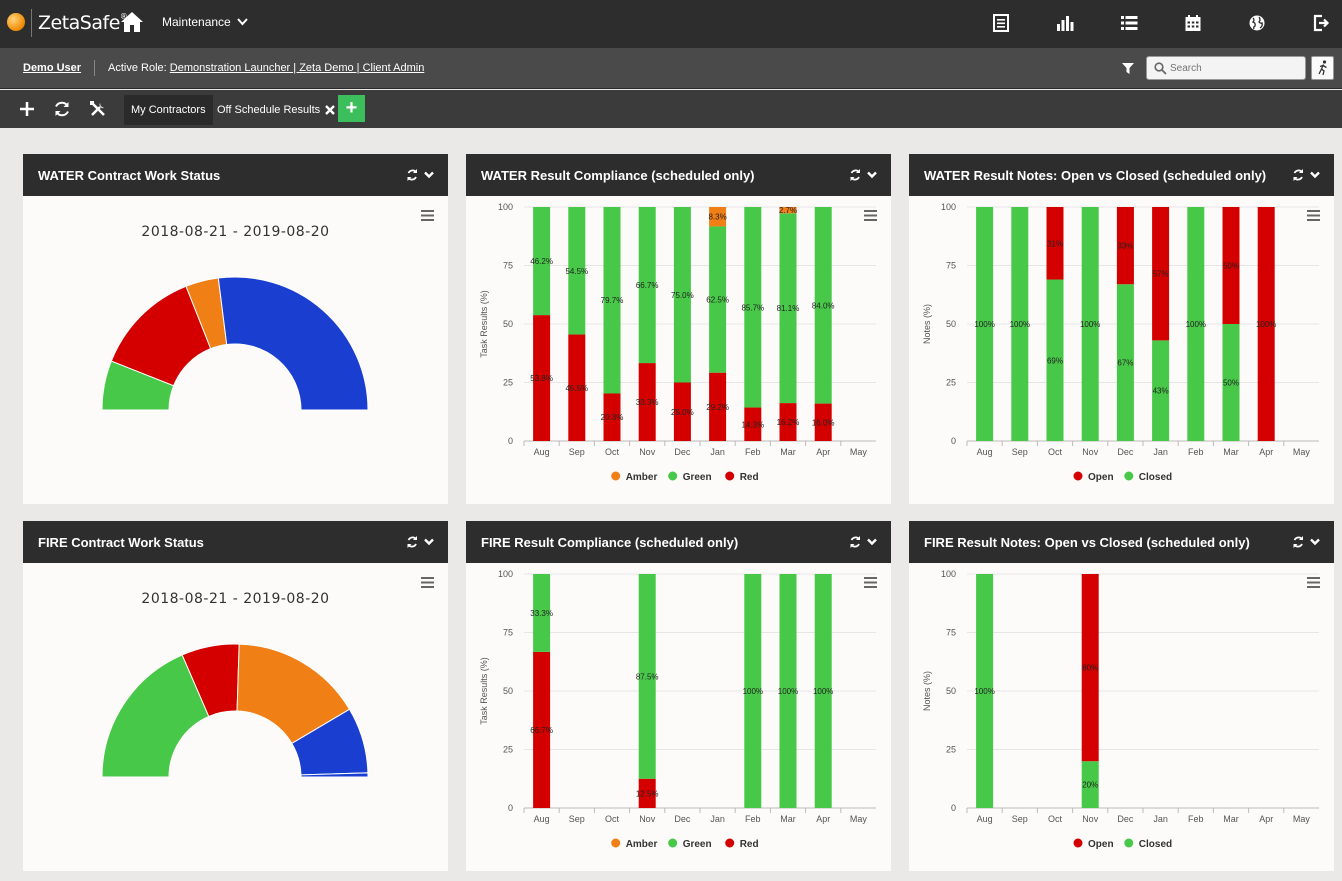  What do you see at coordinates (62, 109) in the screenshot?
I see `refresh-icon` at bounding box center [62, 109].